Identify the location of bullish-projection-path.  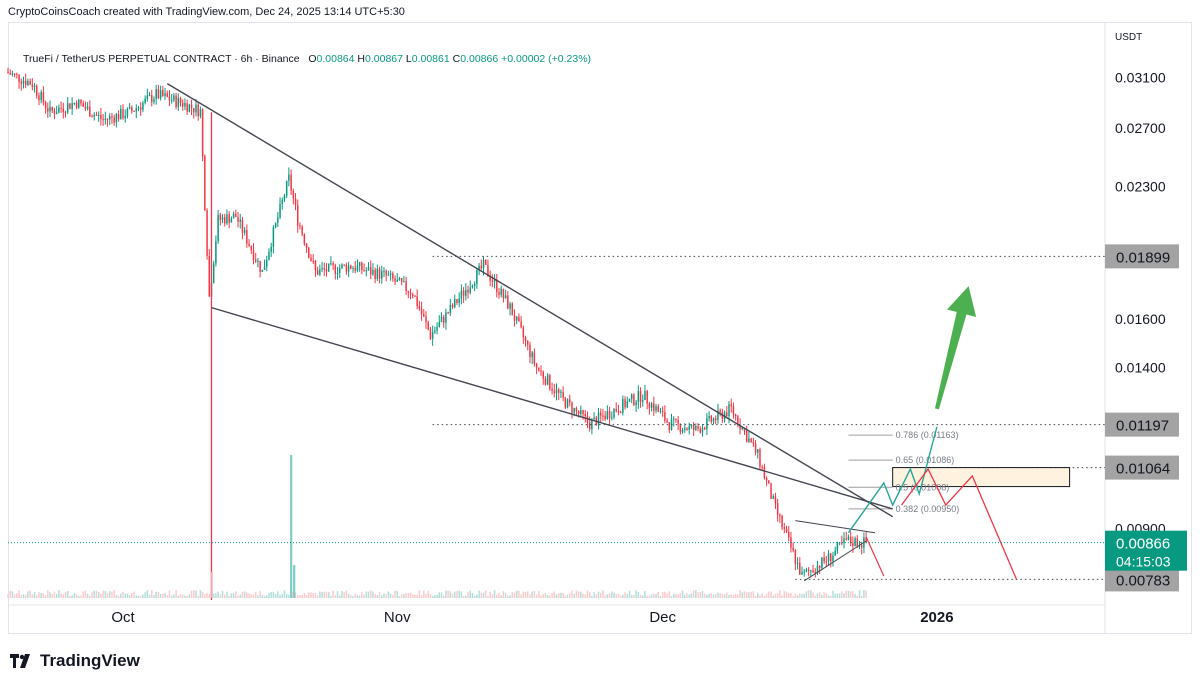
(892, 480).